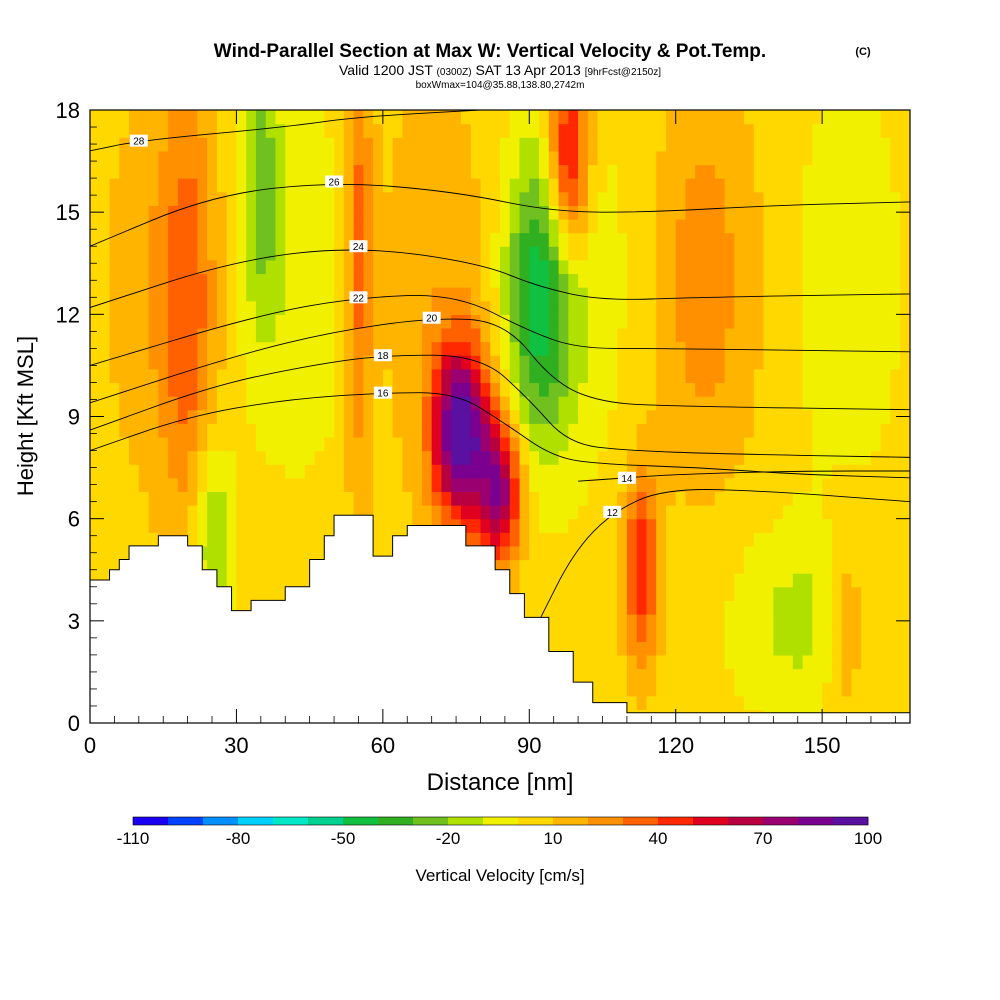 The height and width of the screenshot is (1000, 1000). What do you see at coordinates (822, 745) in the screenshot?
I see `x-tick-label: 150` at bounding box center [822, 745].